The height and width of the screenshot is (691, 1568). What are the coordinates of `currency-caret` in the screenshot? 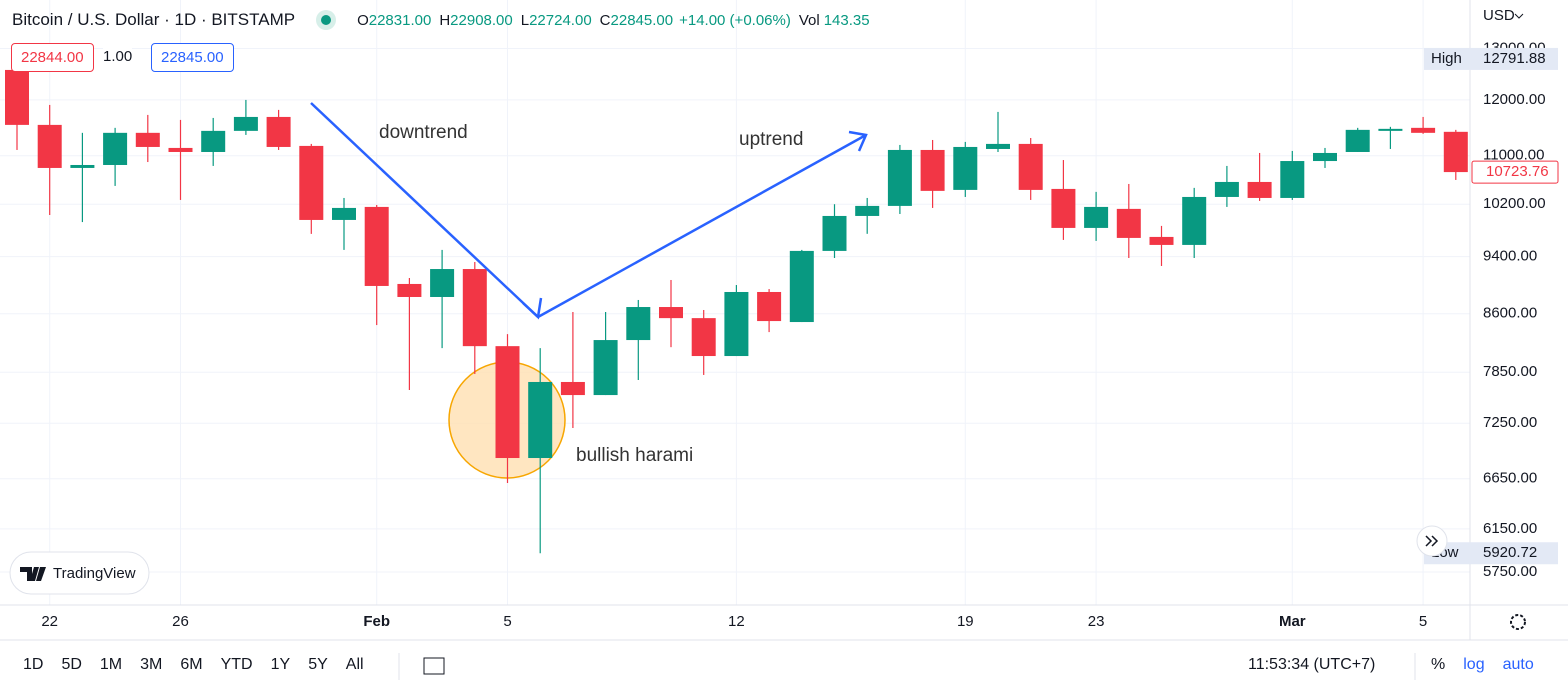 It's located at (1519, 16).